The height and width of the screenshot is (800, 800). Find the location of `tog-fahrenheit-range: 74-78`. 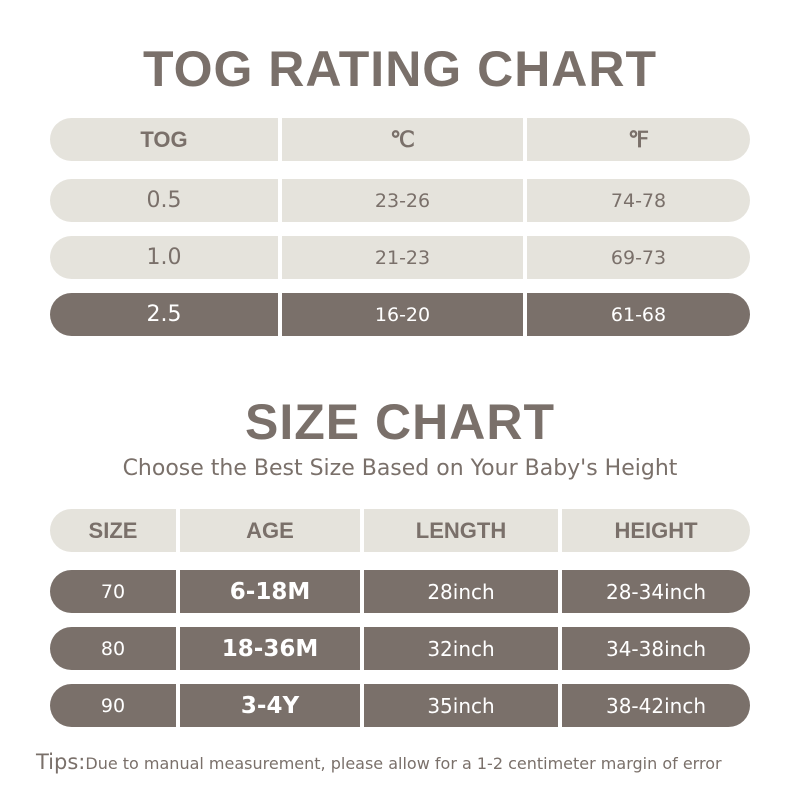

tog-fahrenheit-range: 74-78 is located at coordinates (636, 200).